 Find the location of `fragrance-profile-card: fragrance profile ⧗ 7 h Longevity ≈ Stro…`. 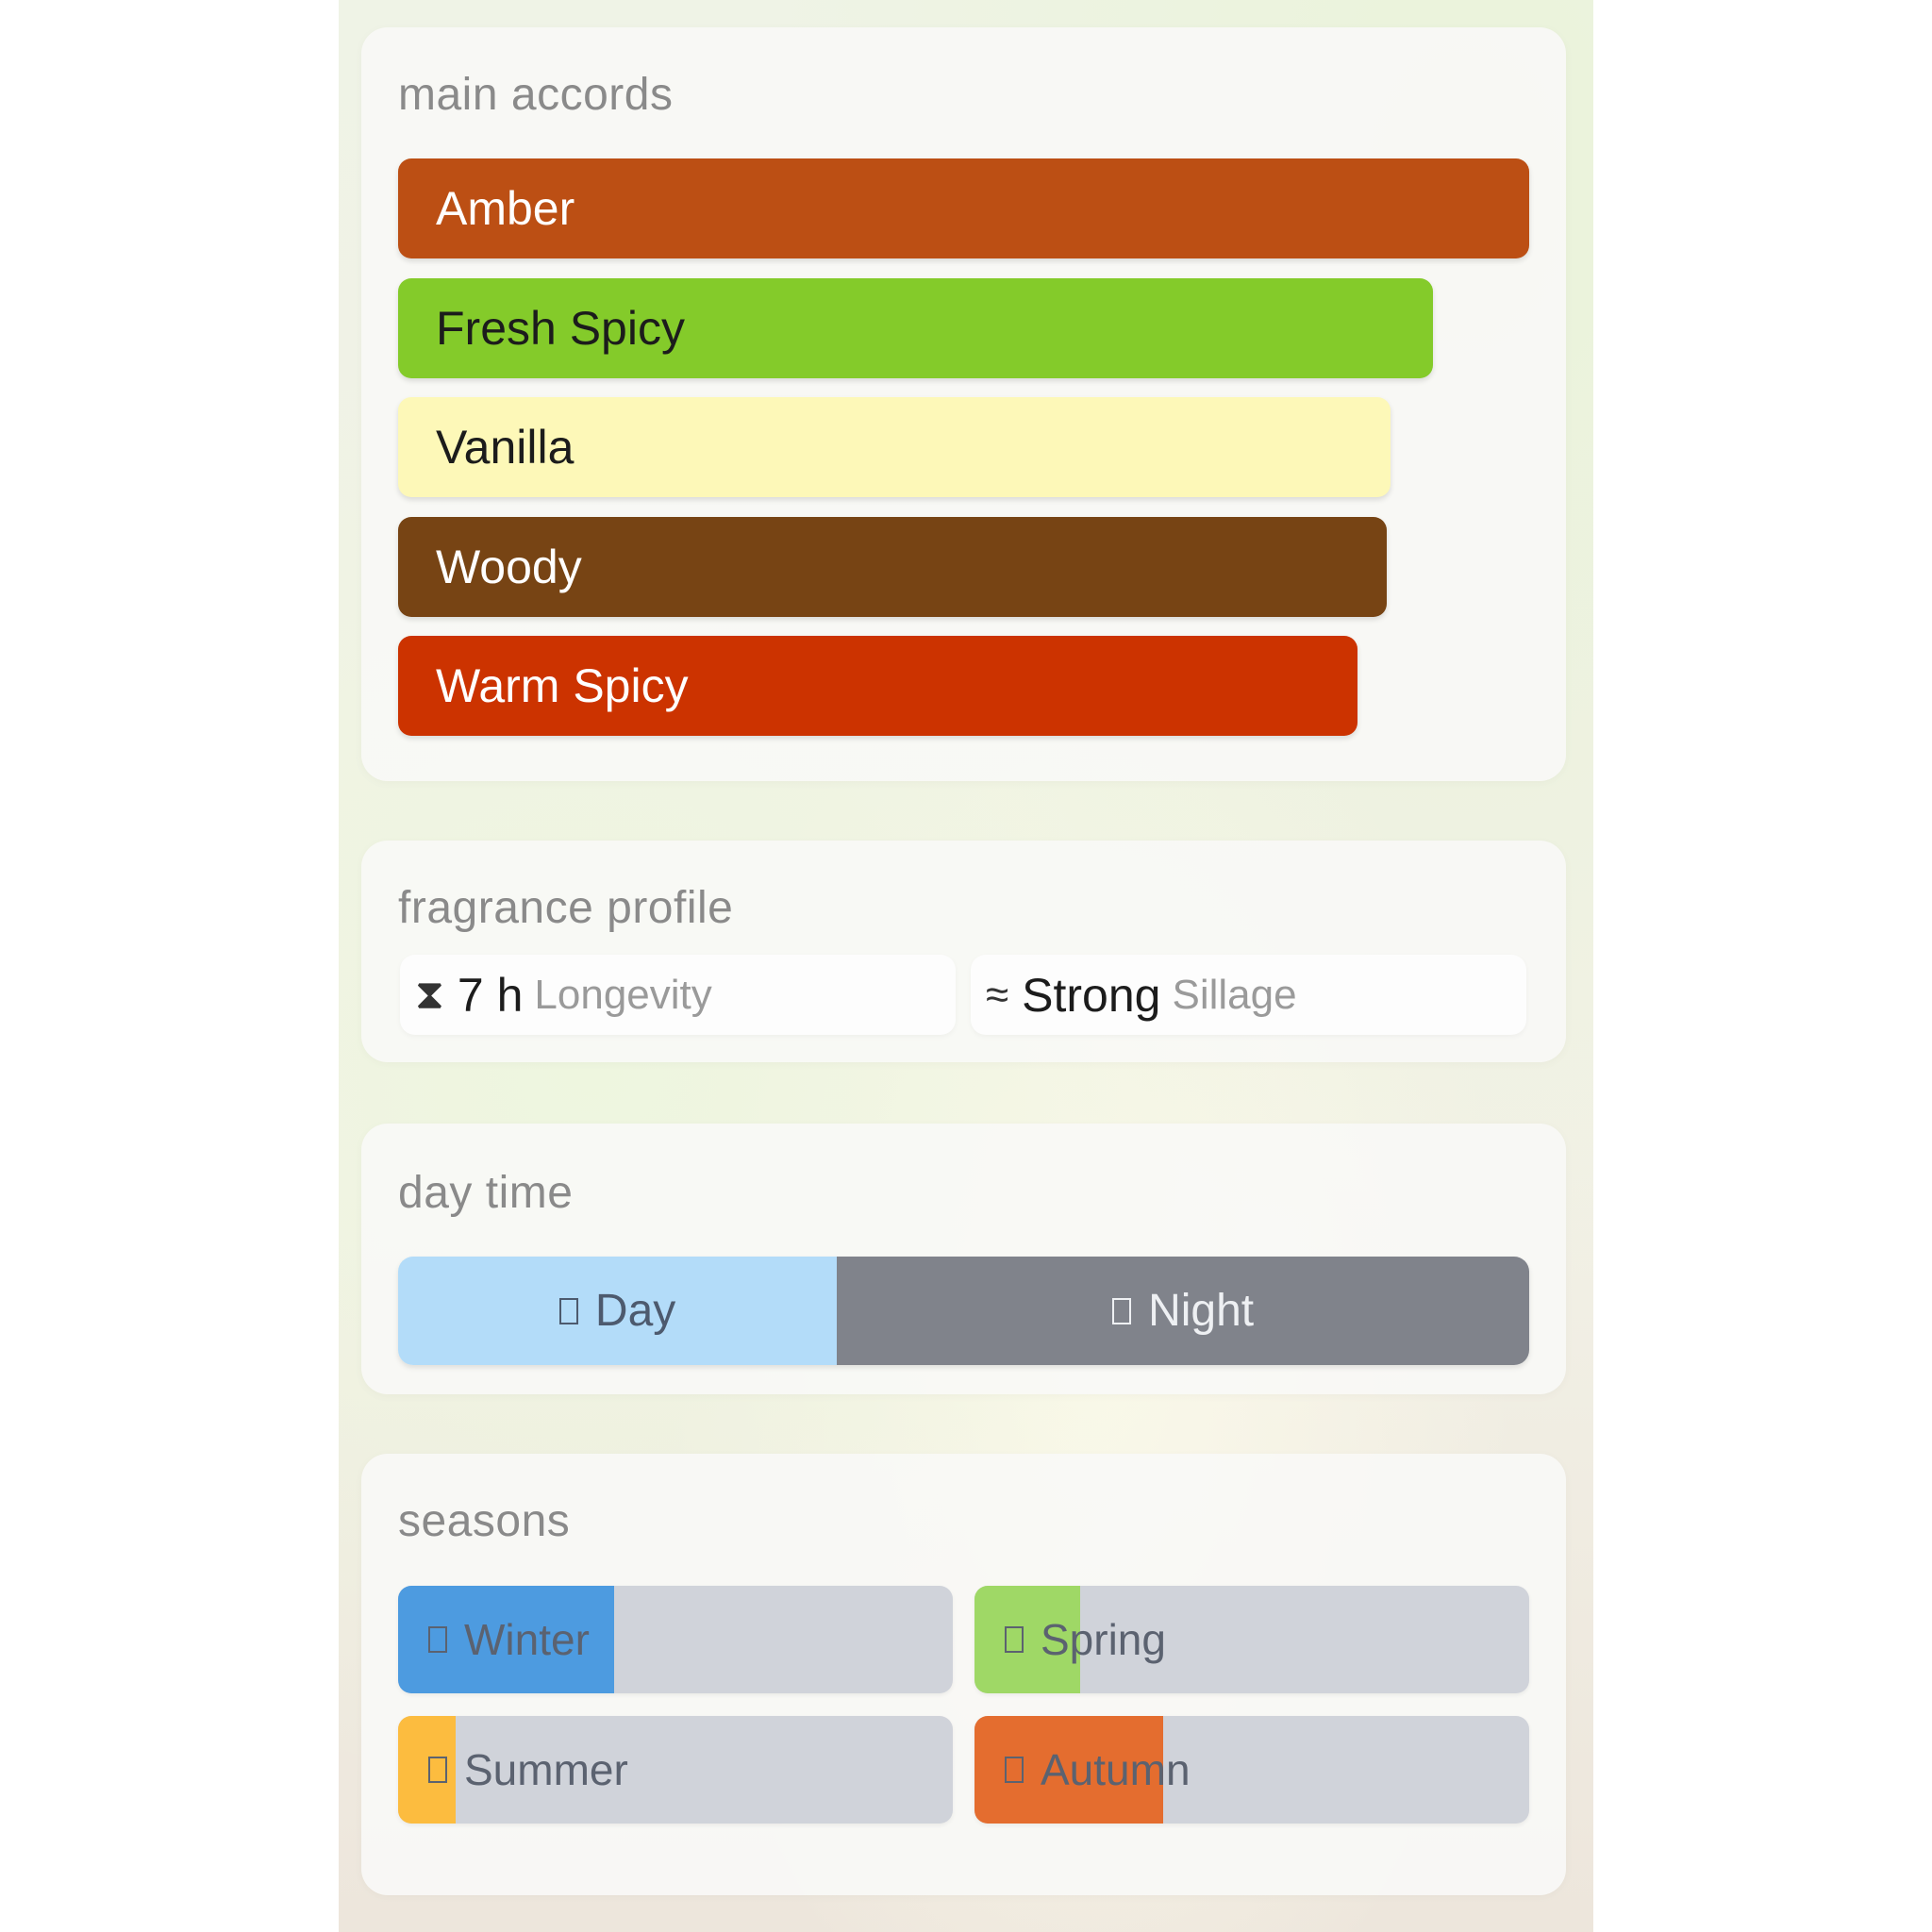

fragrance-profile-card: fragrance profile ⧗ 7 h Longevity ≈ Stro… is located at coordinates (964, 952).